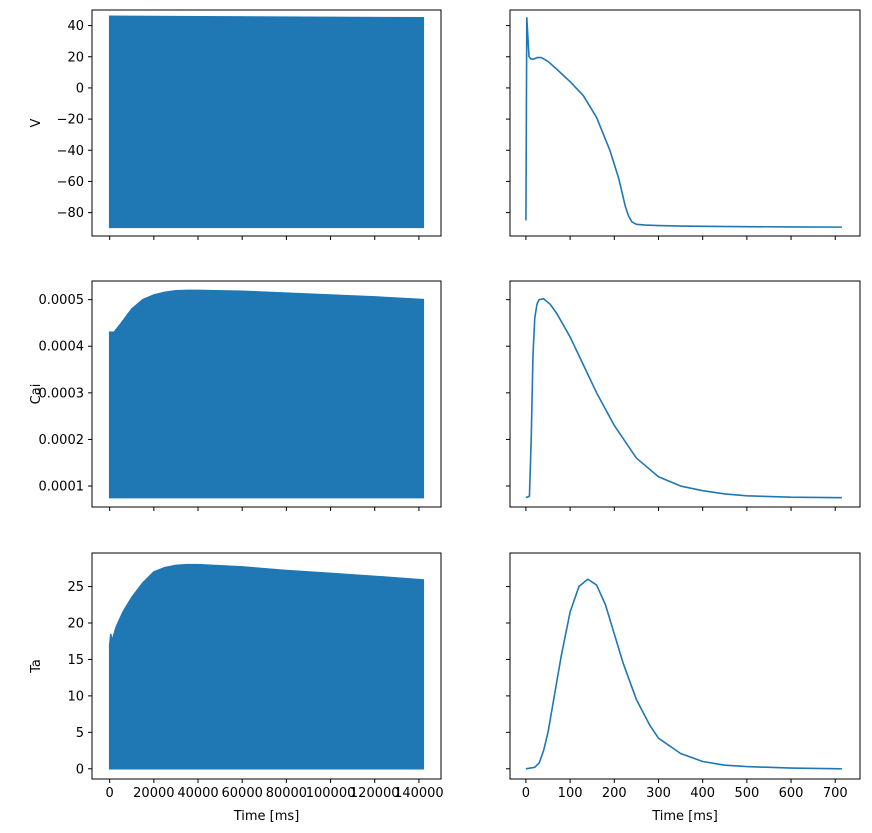 This screenshot has height=833, width=872. What do you see at coordinates (702, 793) in the screenshot?
I see `x-tick-label: 400` at bounding box center [702, 793].